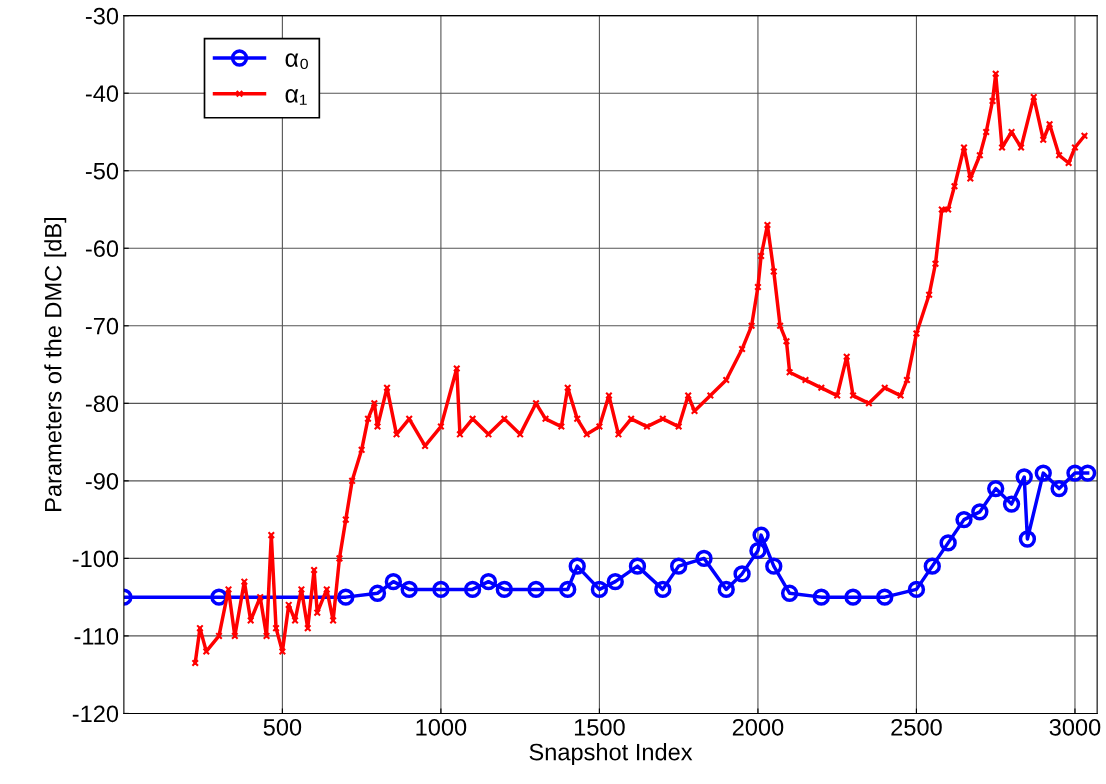 Image resolution: width=1106 pixels, height=784 pixels. What do you see at coordinates (102, 171) in the screenshot?
I see `y-tick-label: -50` at bounding box center [102, 171].